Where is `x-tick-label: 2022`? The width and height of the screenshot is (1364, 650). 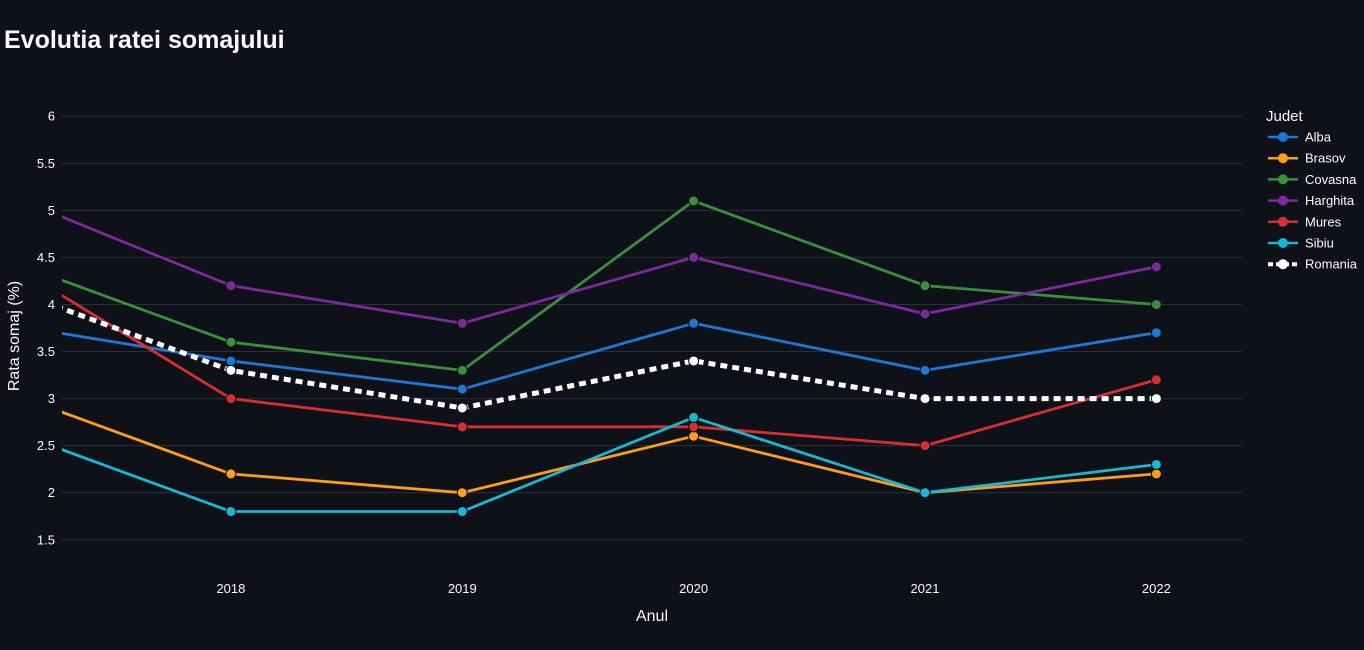
x-tick-label: 2022 is located at coordinates (1156, 588).